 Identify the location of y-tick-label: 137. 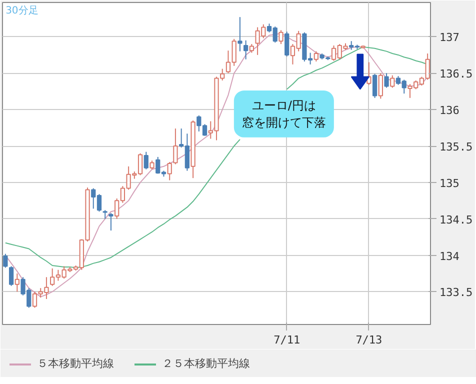
(450, 37).